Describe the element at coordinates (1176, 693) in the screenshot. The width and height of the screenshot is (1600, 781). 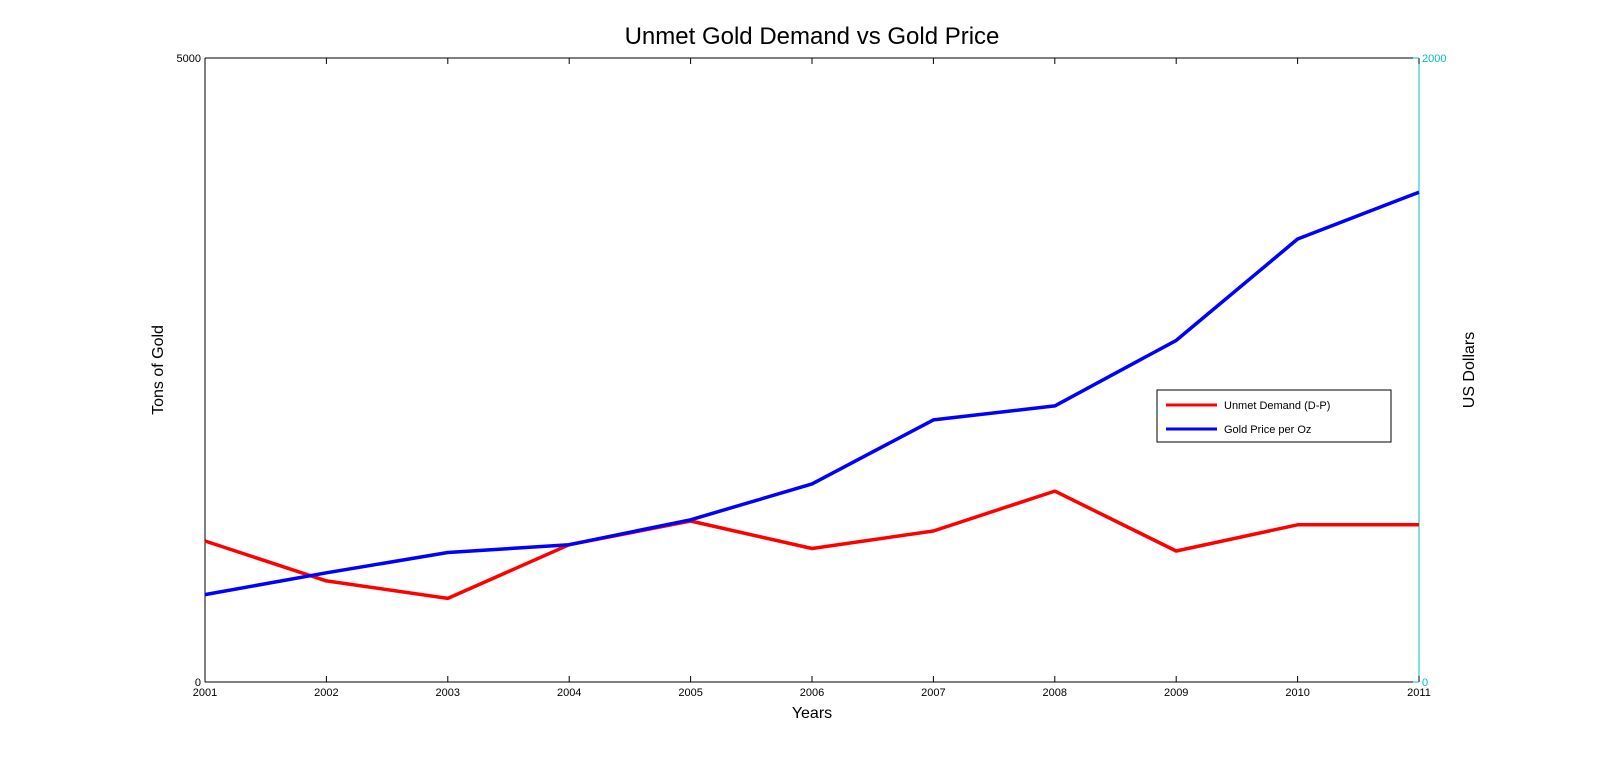
I see `x-tick-label: 2009` at that location.